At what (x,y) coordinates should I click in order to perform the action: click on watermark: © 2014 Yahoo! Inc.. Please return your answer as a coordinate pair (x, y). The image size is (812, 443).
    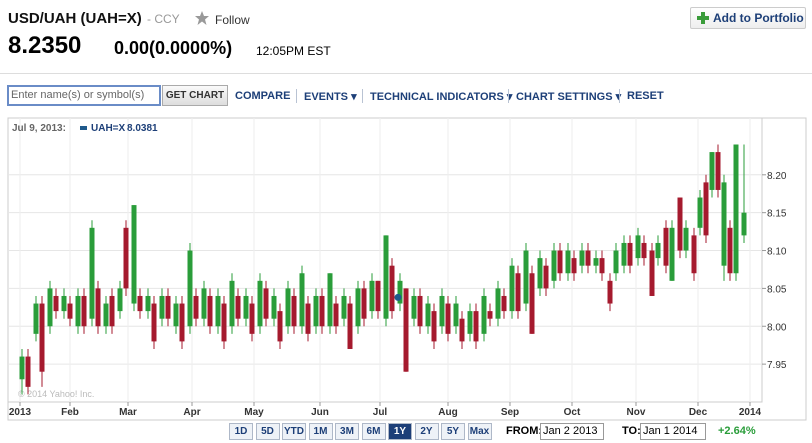
    Looking at the image, I should click on (56, 394).